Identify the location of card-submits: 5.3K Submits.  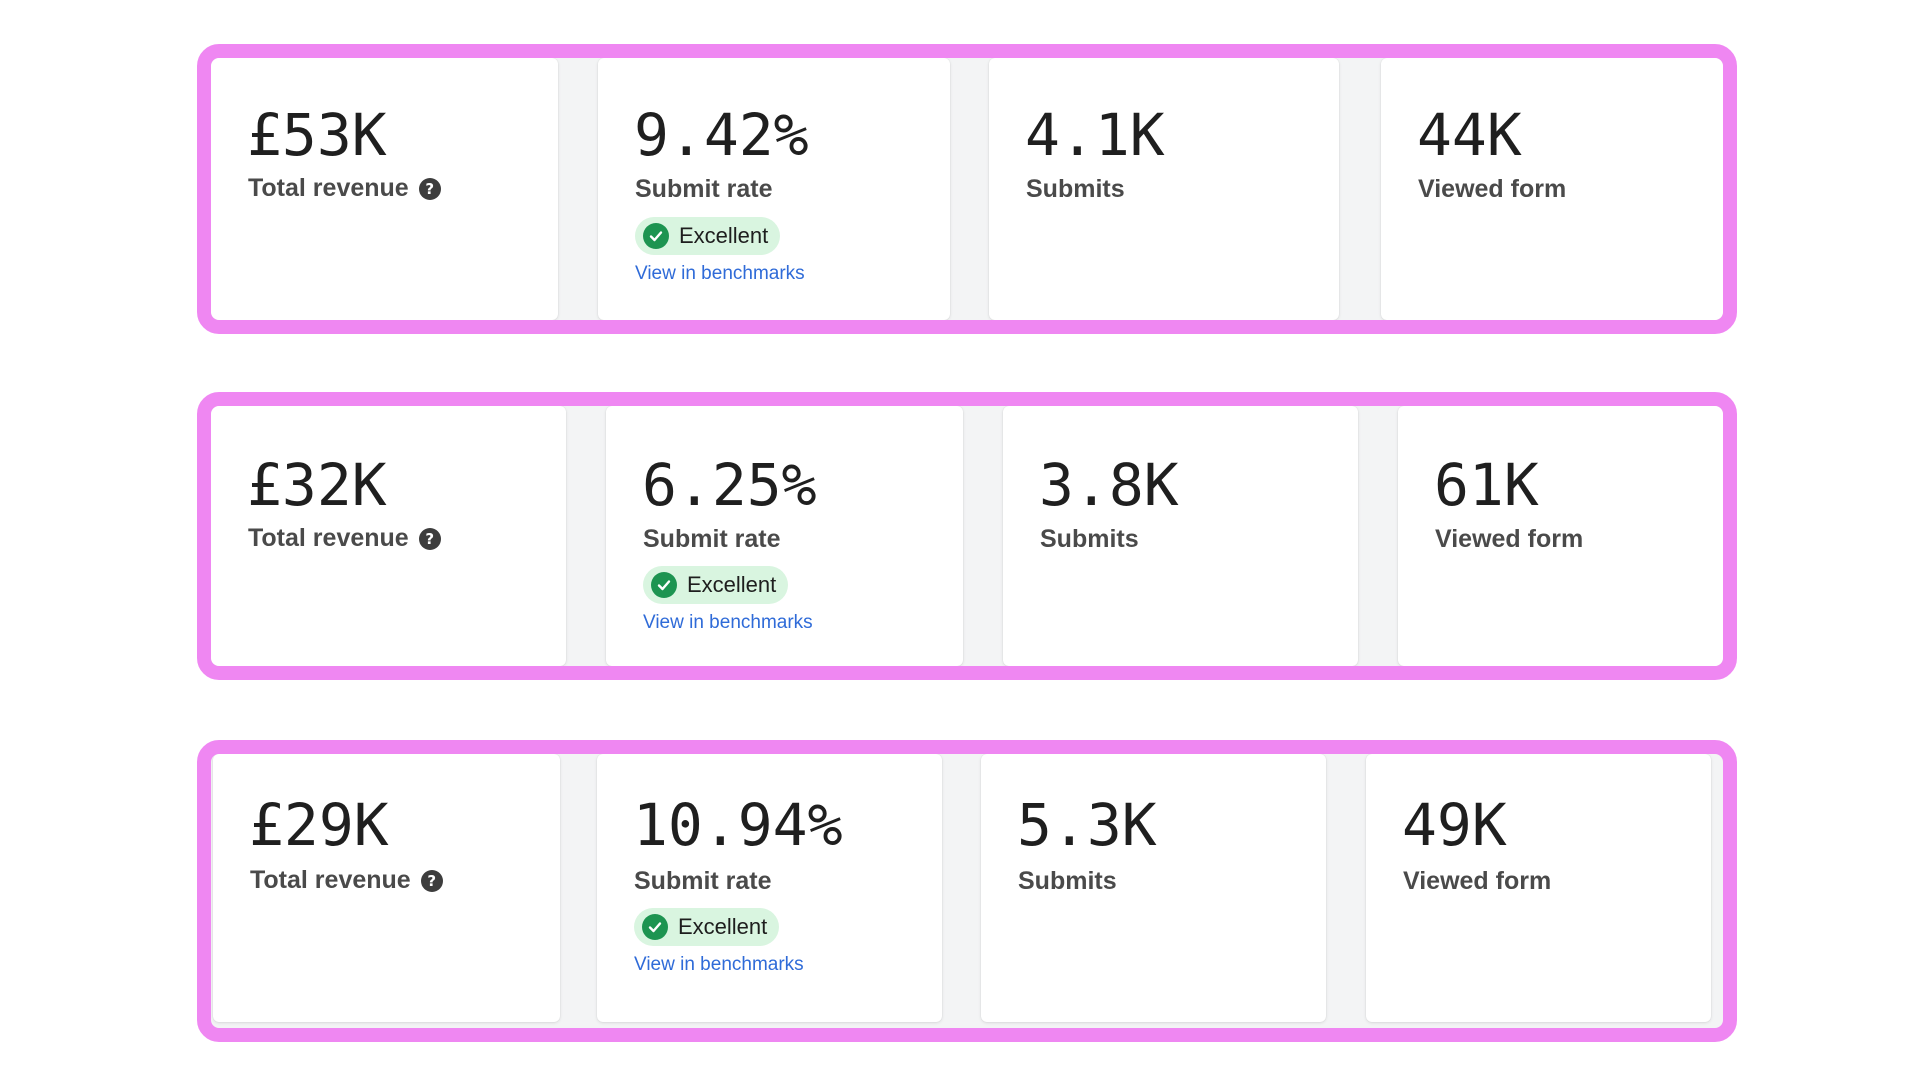
(1153, 888).